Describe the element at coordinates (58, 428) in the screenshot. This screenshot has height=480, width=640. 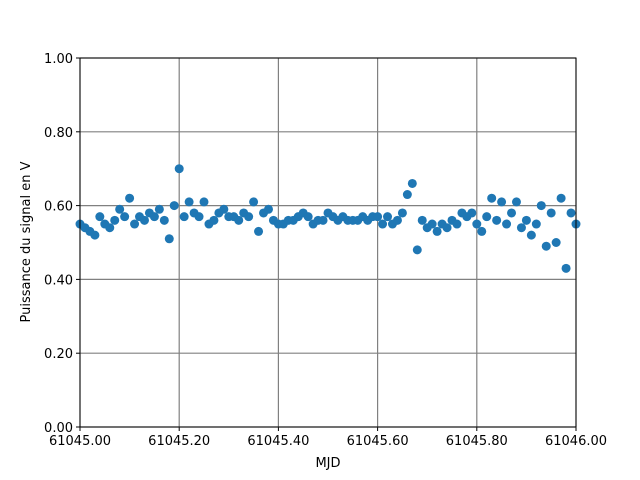
I see `y-tick-label: 0.00` at that location.